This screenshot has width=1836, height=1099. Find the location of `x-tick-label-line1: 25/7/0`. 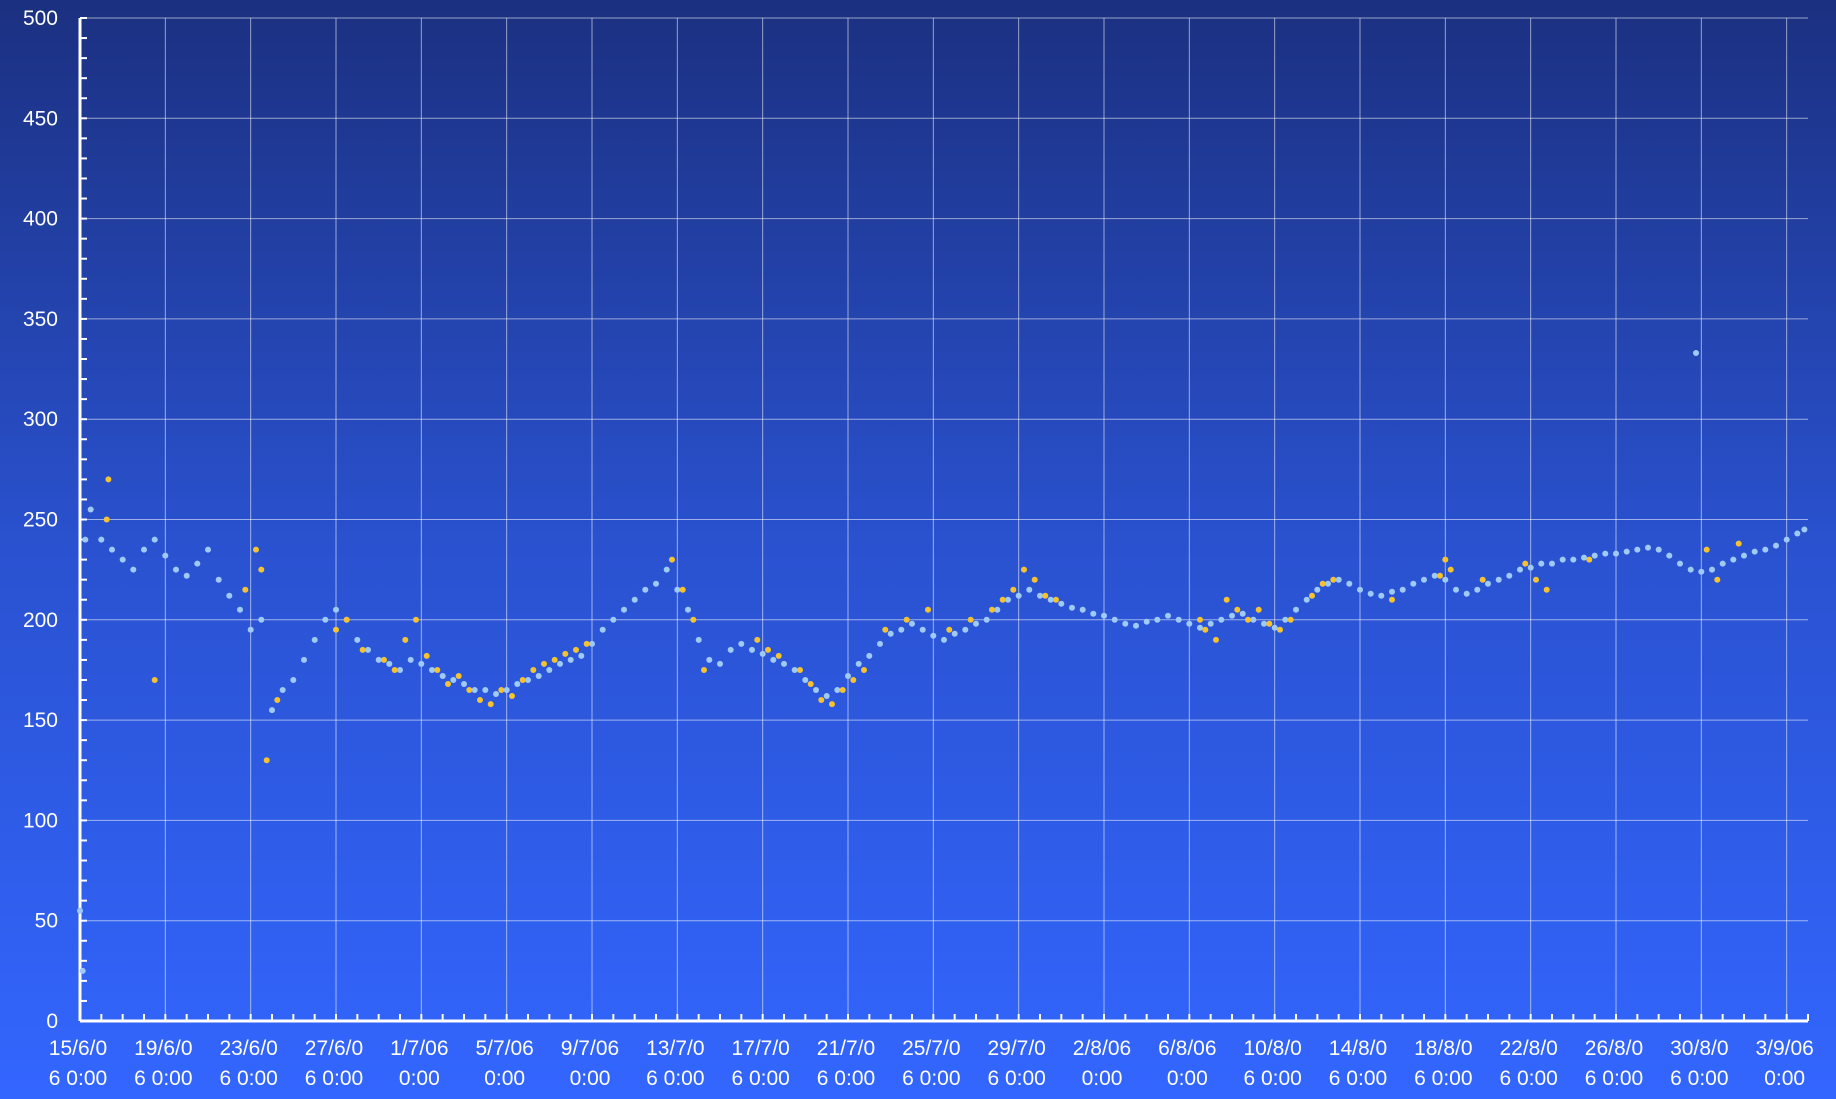

x-tick-label-line1: 25/7/0 is located at coordinates (931, 1048).